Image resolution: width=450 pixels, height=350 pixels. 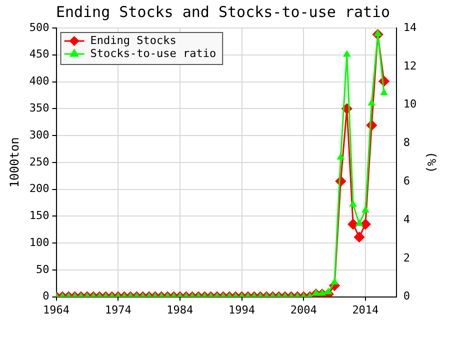 I want to click on y-axis-title: 1000ton, so click(x=14, y=162).